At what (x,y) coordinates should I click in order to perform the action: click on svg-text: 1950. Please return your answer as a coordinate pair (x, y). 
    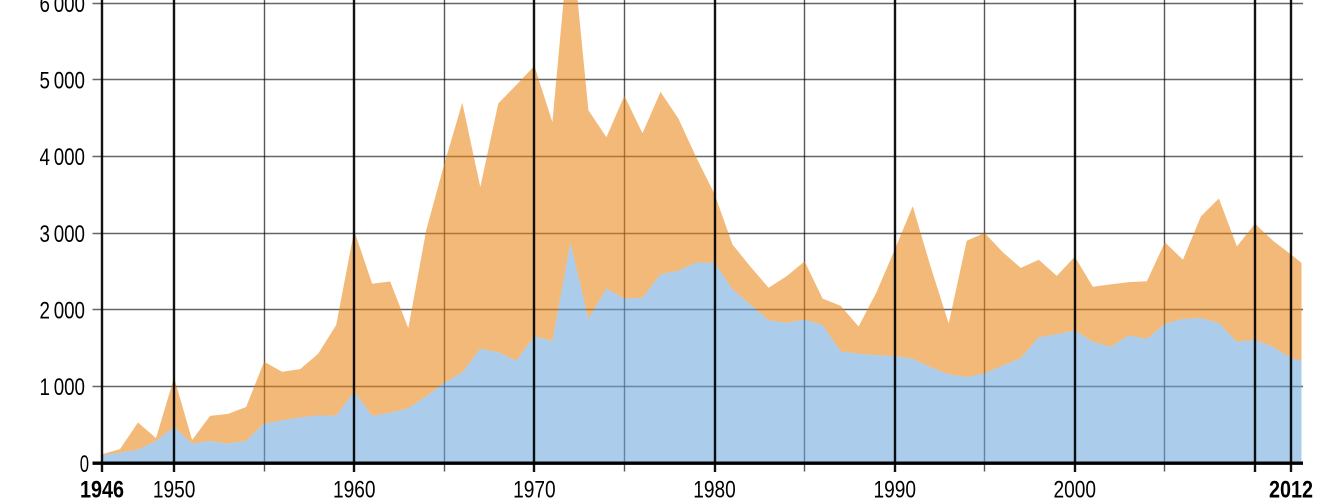
    Looking at the image, I should click on (174, 488).